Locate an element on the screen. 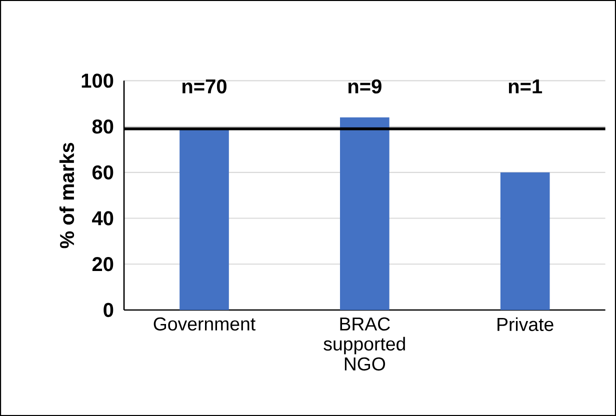  y-axis-title: % of marks is located at coordinates (66, 195).